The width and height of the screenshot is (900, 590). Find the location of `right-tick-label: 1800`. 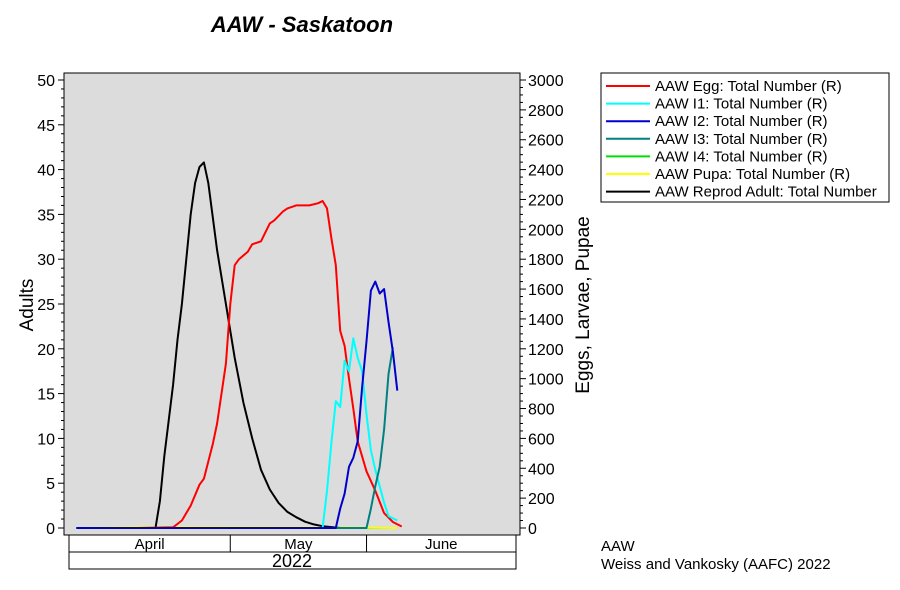

right-tick-label: 1800 is located at coordinates (546, 260).